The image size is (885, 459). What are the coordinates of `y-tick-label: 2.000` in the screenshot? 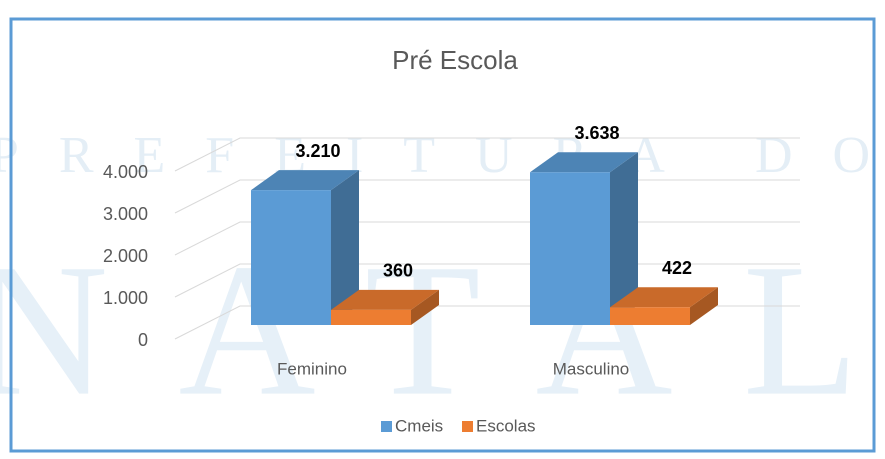 It's located at (125, 256).